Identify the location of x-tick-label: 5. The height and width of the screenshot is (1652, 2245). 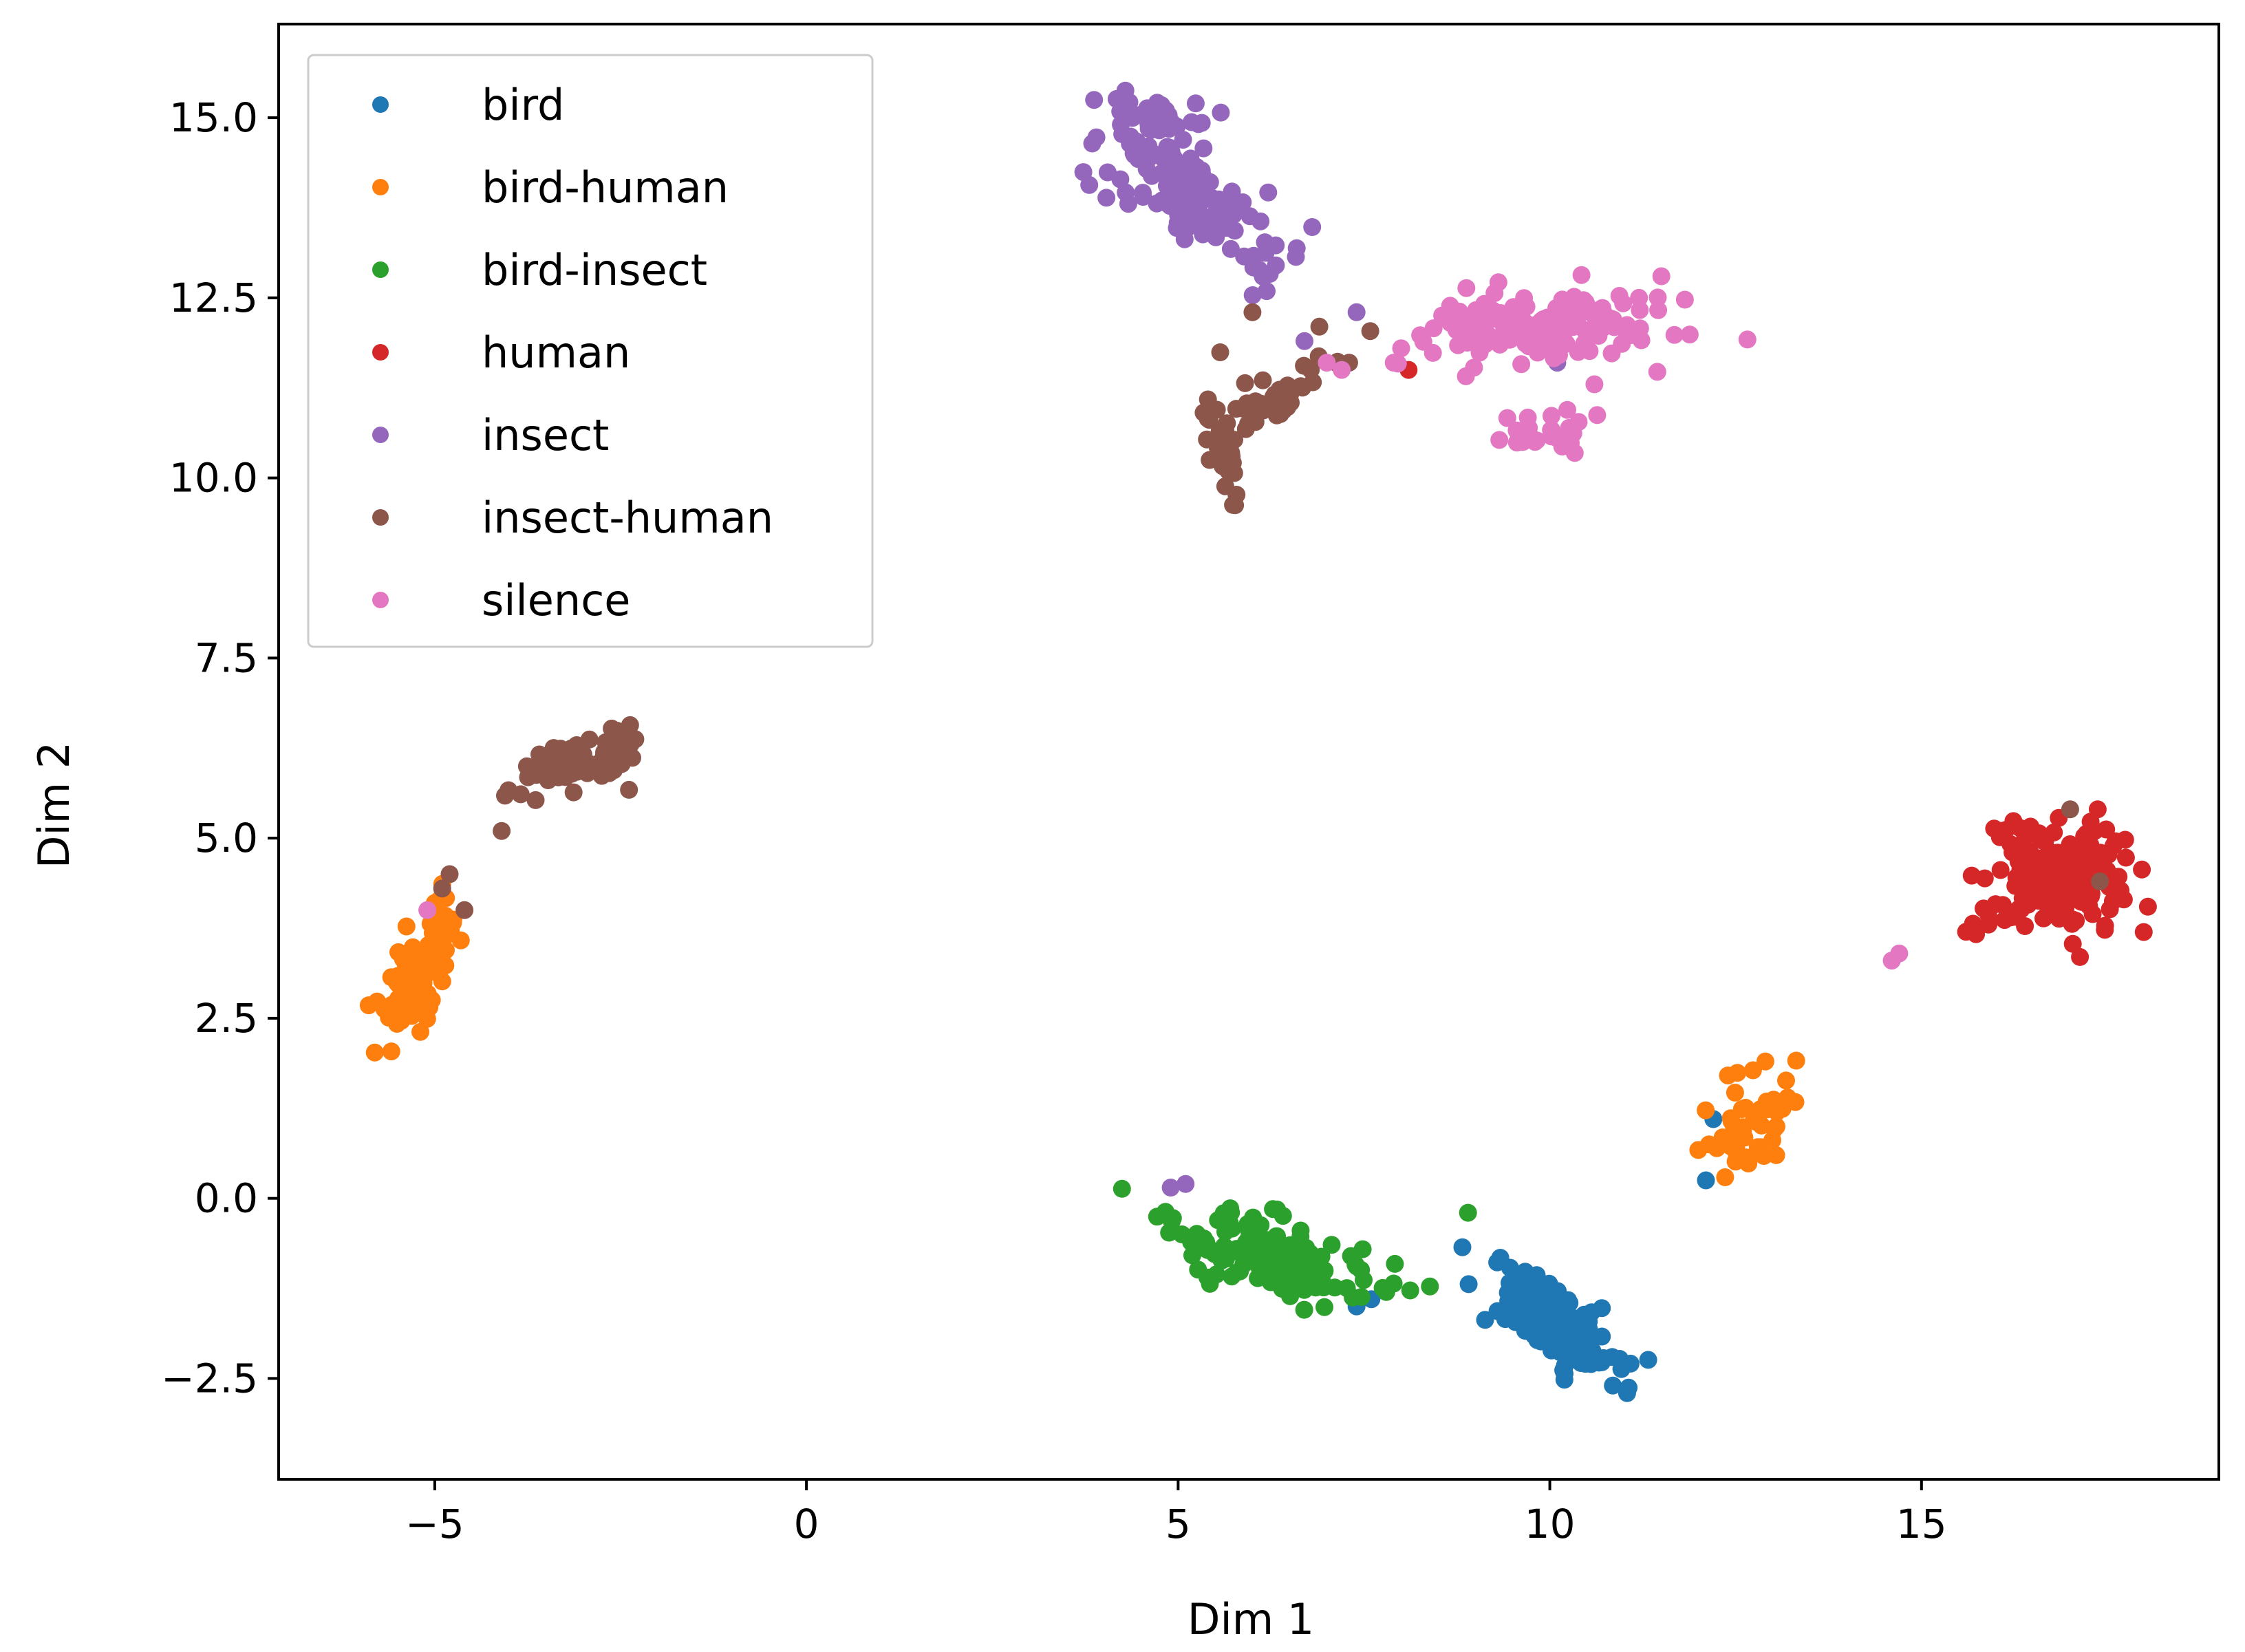
(1178, 1524).